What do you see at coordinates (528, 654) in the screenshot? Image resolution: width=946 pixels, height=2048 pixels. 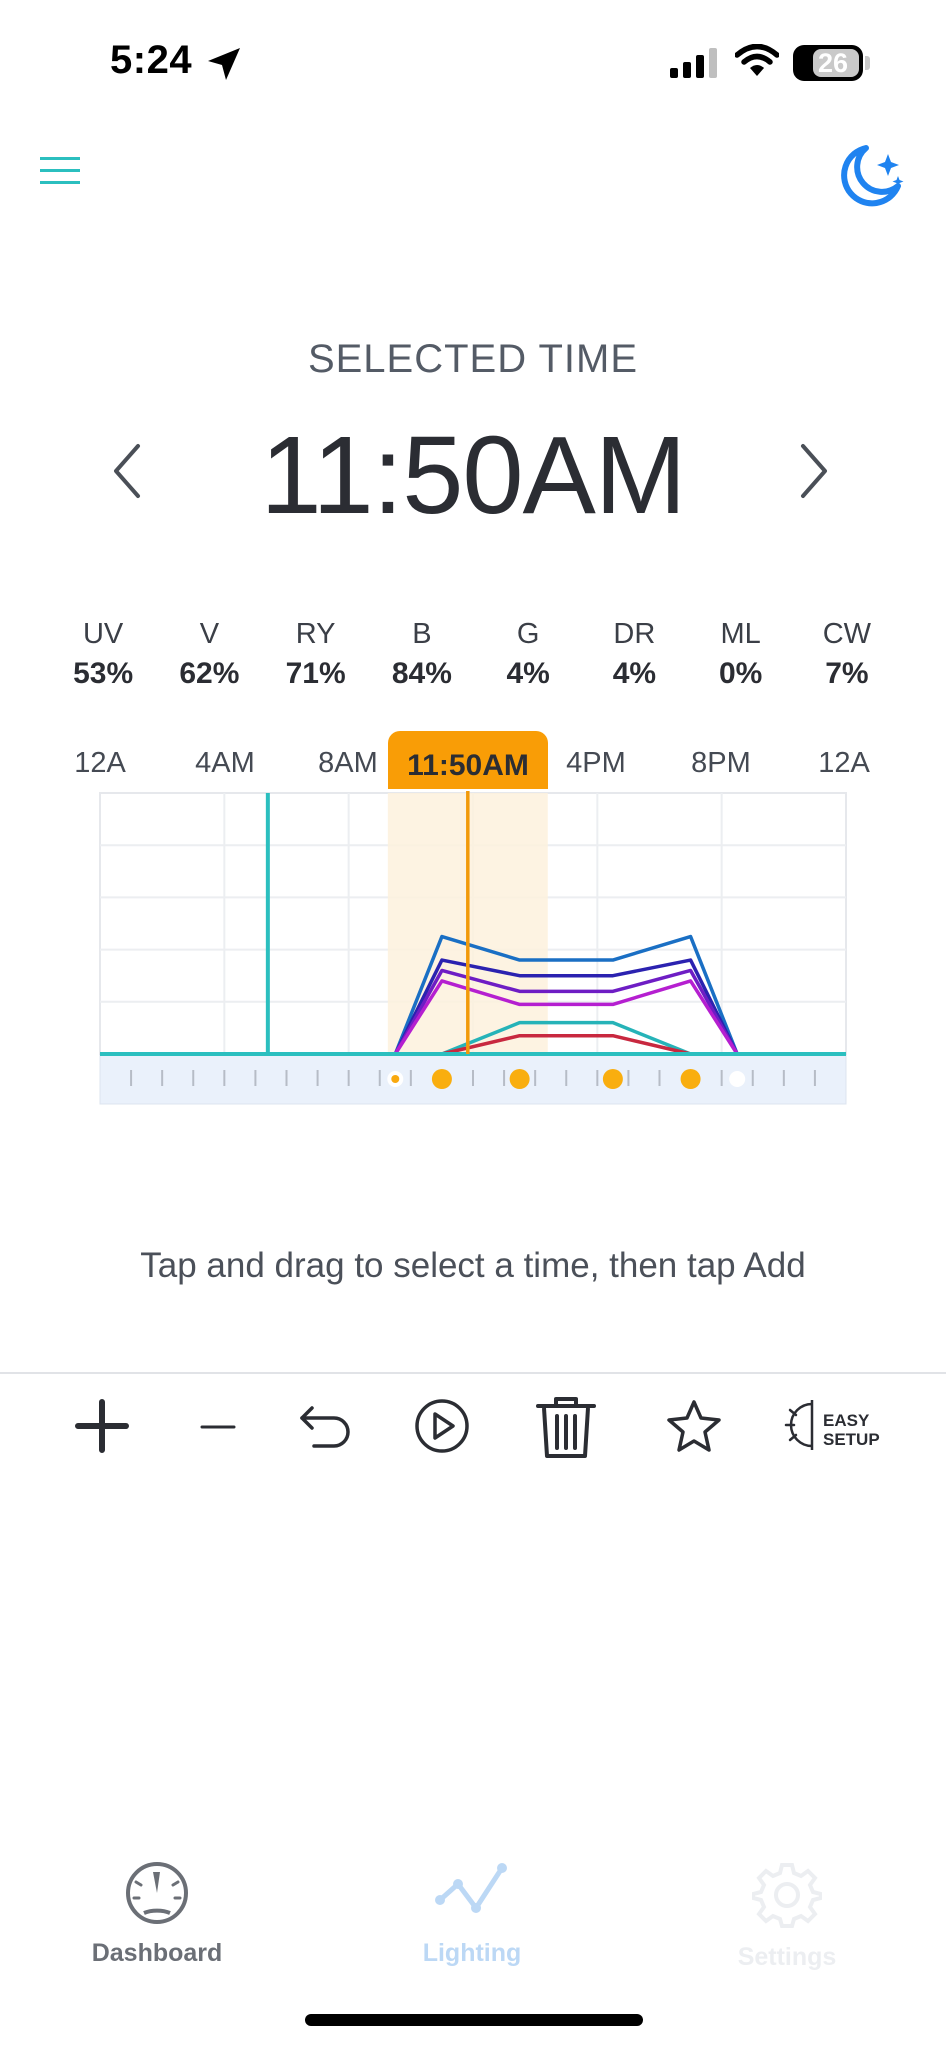 I see `channel-g: G 4%` at bounding box center [528, 654].